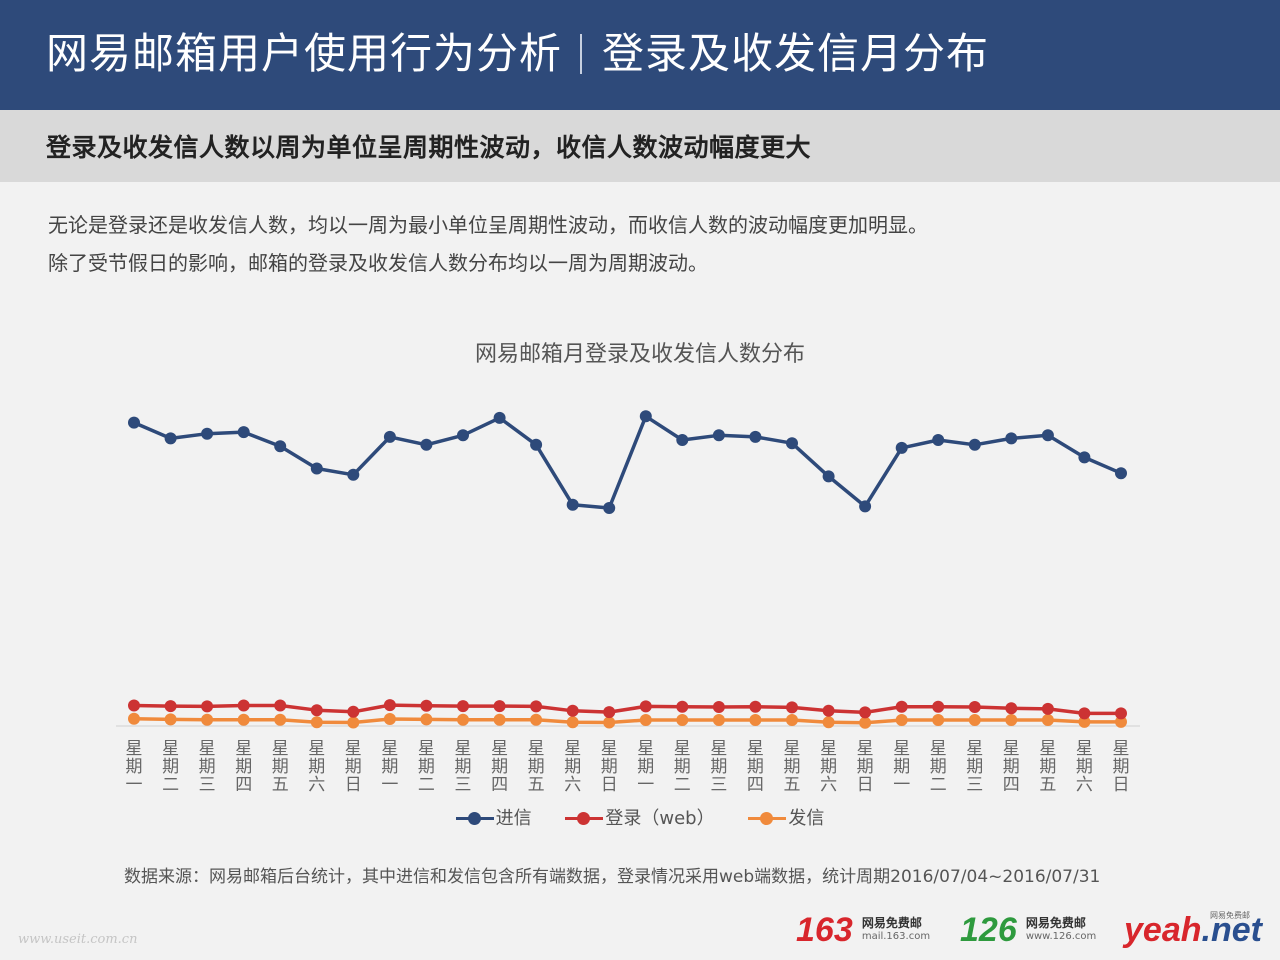  Describe the element at coordinates (513, 818) in the screenshot. I see `legend-label-receive: 进信` at that location.